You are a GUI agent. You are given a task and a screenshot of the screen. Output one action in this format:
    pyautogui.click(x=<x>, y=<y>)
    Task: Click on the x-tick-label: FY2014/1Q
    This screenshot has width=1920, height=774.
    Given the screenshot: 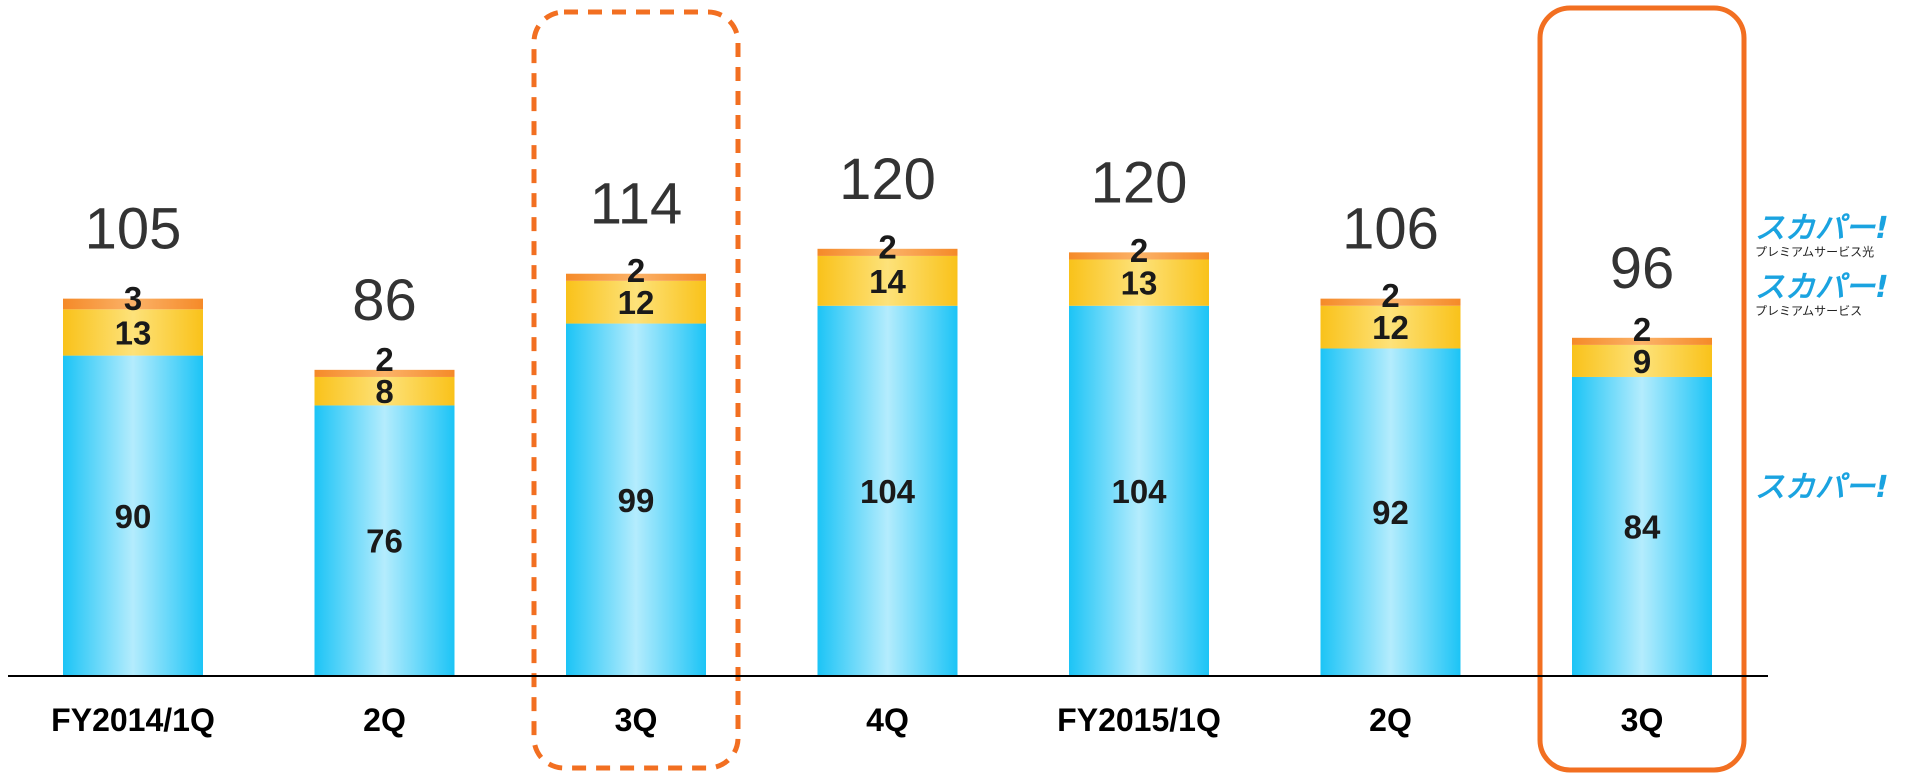 What is the action you would take?
    pyautogui.click(x=133, y=720)
    